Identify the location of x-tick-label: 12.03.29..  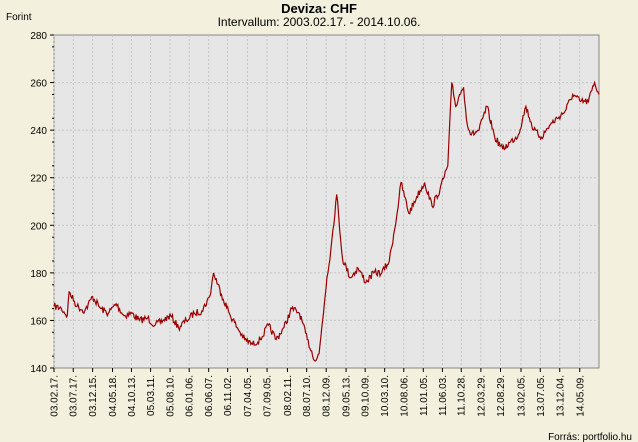
(481, 396).